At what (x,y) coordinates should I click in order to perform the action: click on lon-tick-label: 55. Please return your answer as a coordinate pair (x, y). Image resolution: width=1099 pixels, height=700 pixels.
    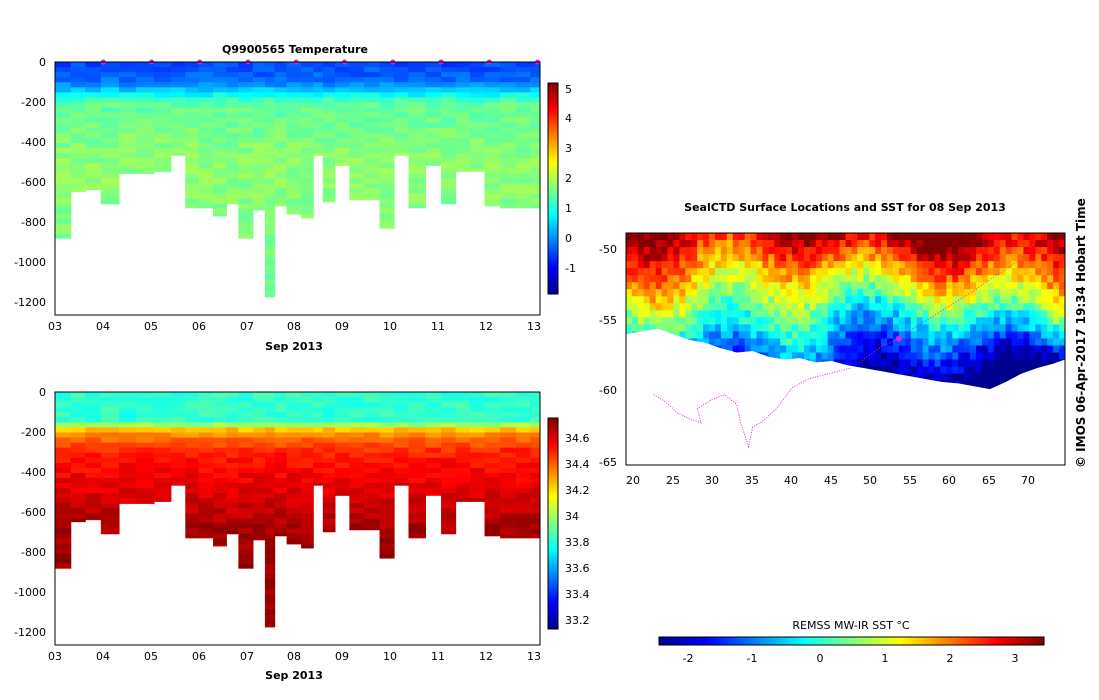
    Looking at the image, I should click on (910, 480).